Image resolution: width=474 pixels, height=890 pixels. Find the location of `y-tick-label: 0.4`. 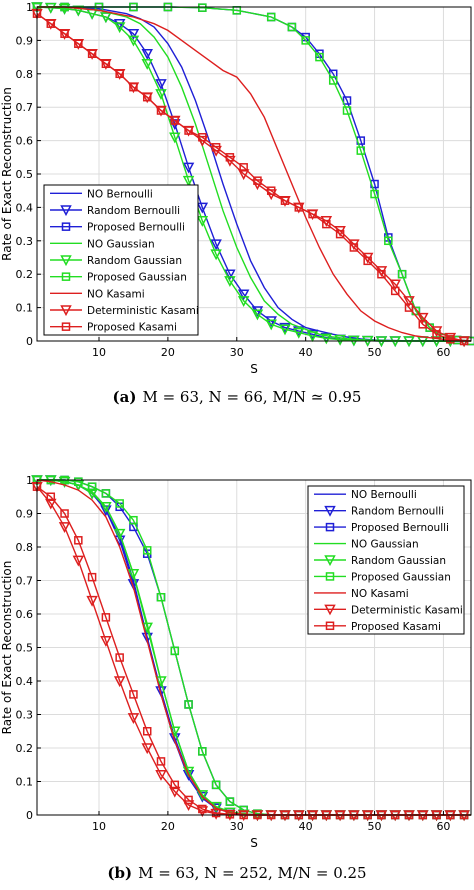

y-tick-label: 0.4 is located at coordinates (25, 207).